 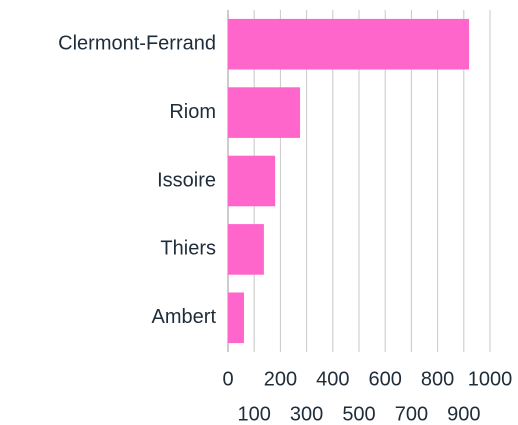 What do you see at coordinates (332, 379) in the screenshot?
I see `x-tick-label: 400` at bounding box center [332, 379].